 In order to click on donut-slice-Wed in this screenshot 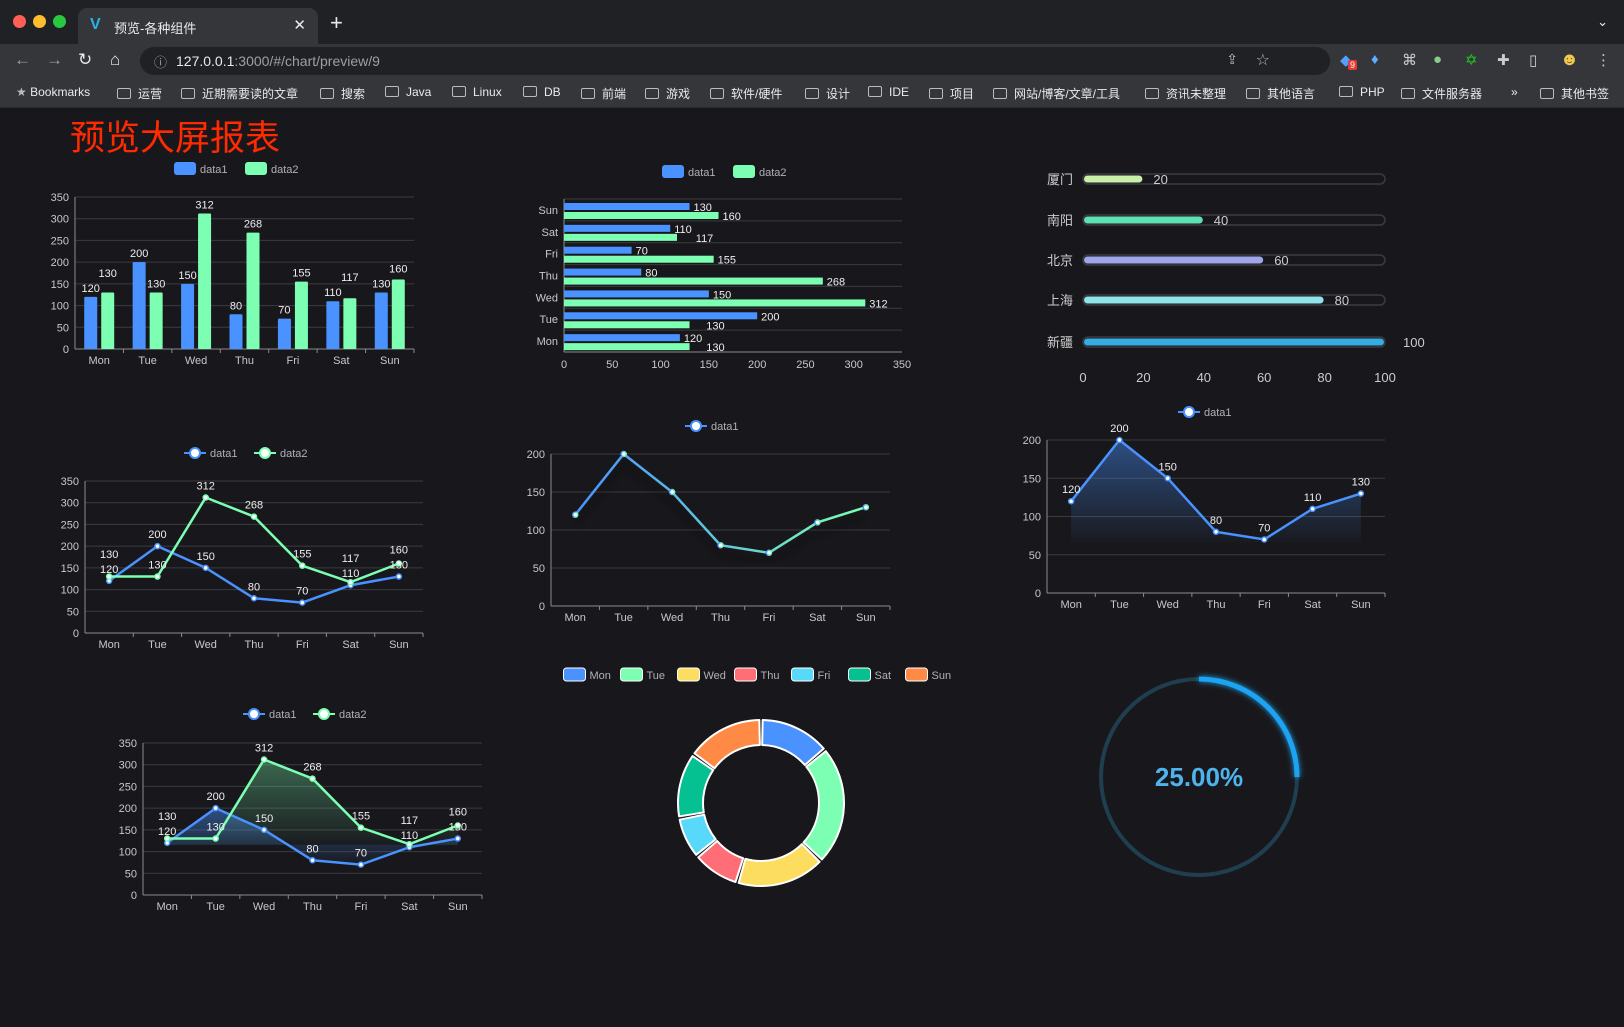, I will do `click(779, 865)`.